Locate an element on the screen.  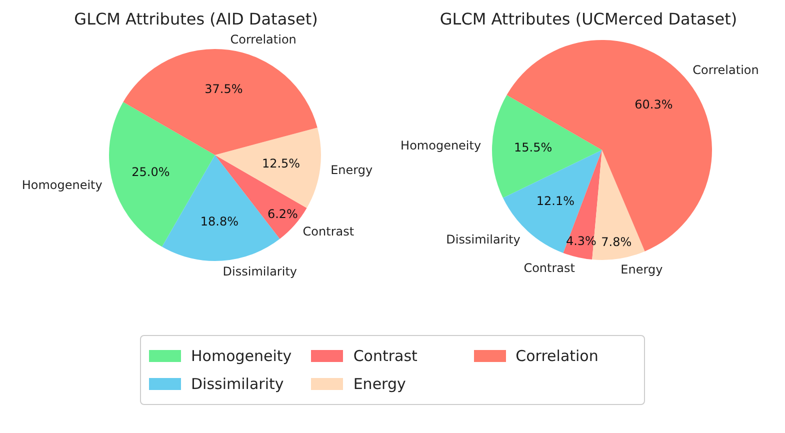
data-label: 60.3% is located at coordinates (653, 104).